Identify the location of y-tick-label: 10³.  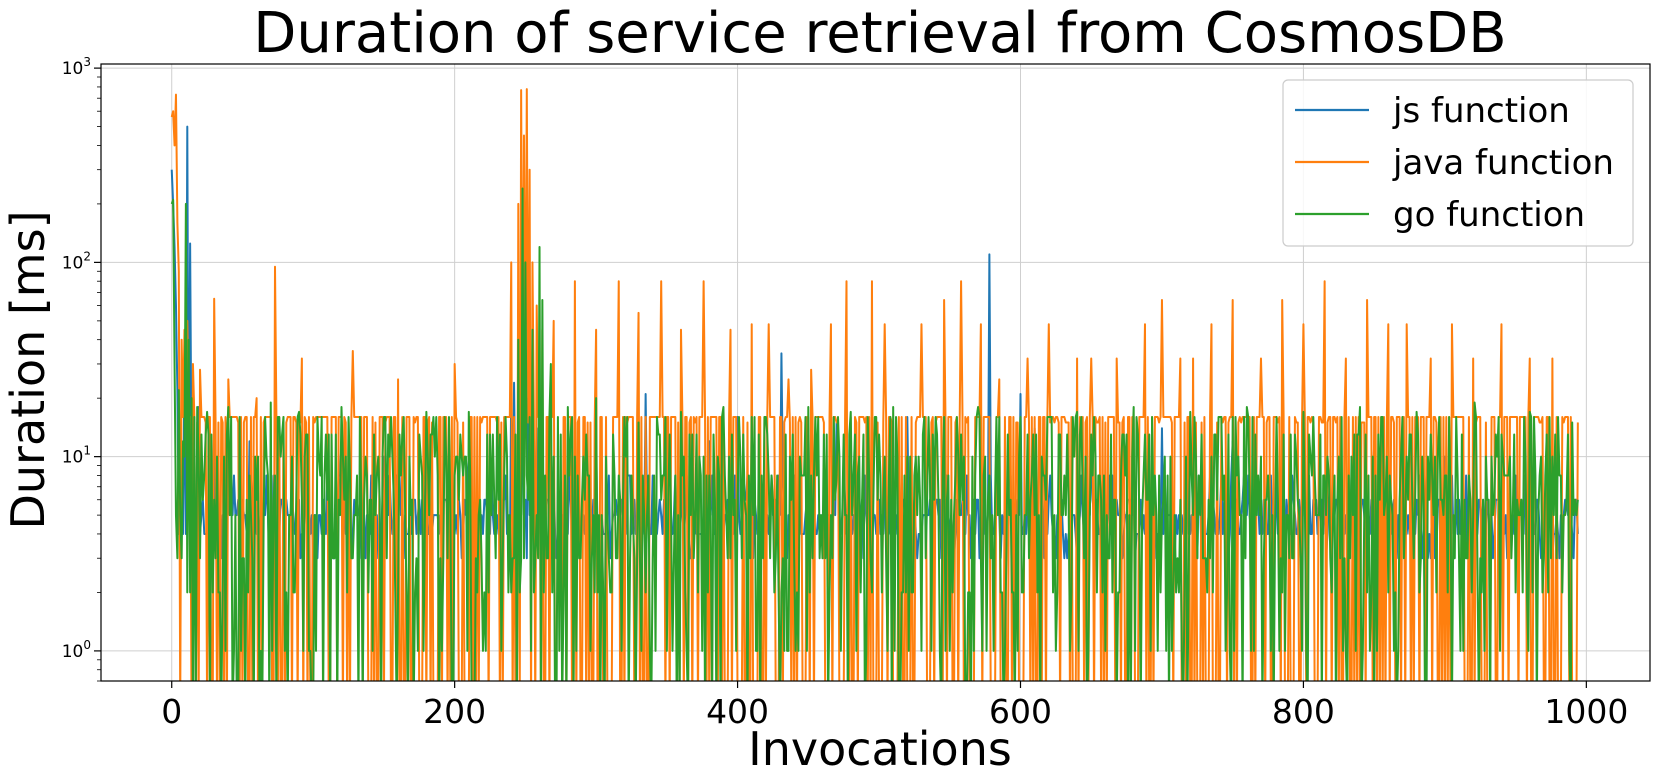
(76, 67).